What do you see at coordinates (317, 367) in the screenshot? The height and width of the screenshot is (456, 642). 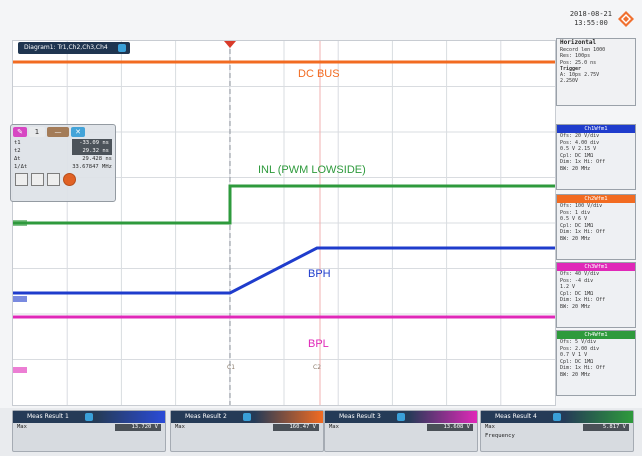 I see `cursor-marker-label: C2` at bounding box center [317, 367].